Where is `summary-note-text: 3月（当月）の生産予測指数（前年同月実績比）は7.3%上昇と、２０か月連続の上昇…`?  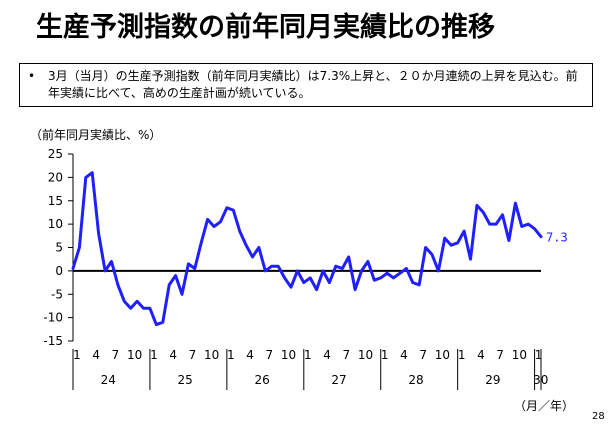
summary-note-text: 3月（当月）の生産予測指数（前年同月実績比）は7.3%上昇と、２０か月連続の上昇… is located at coordinates (313, 84).